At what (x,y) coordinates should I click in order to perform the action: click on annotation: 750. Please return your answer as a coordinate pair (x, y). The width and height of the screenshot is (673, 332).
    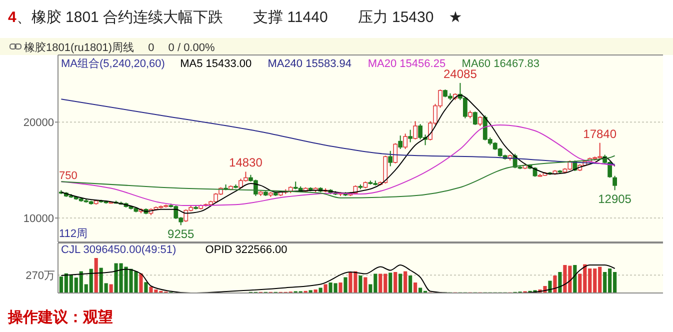
    Looking at the image, I should click on (68, 176).